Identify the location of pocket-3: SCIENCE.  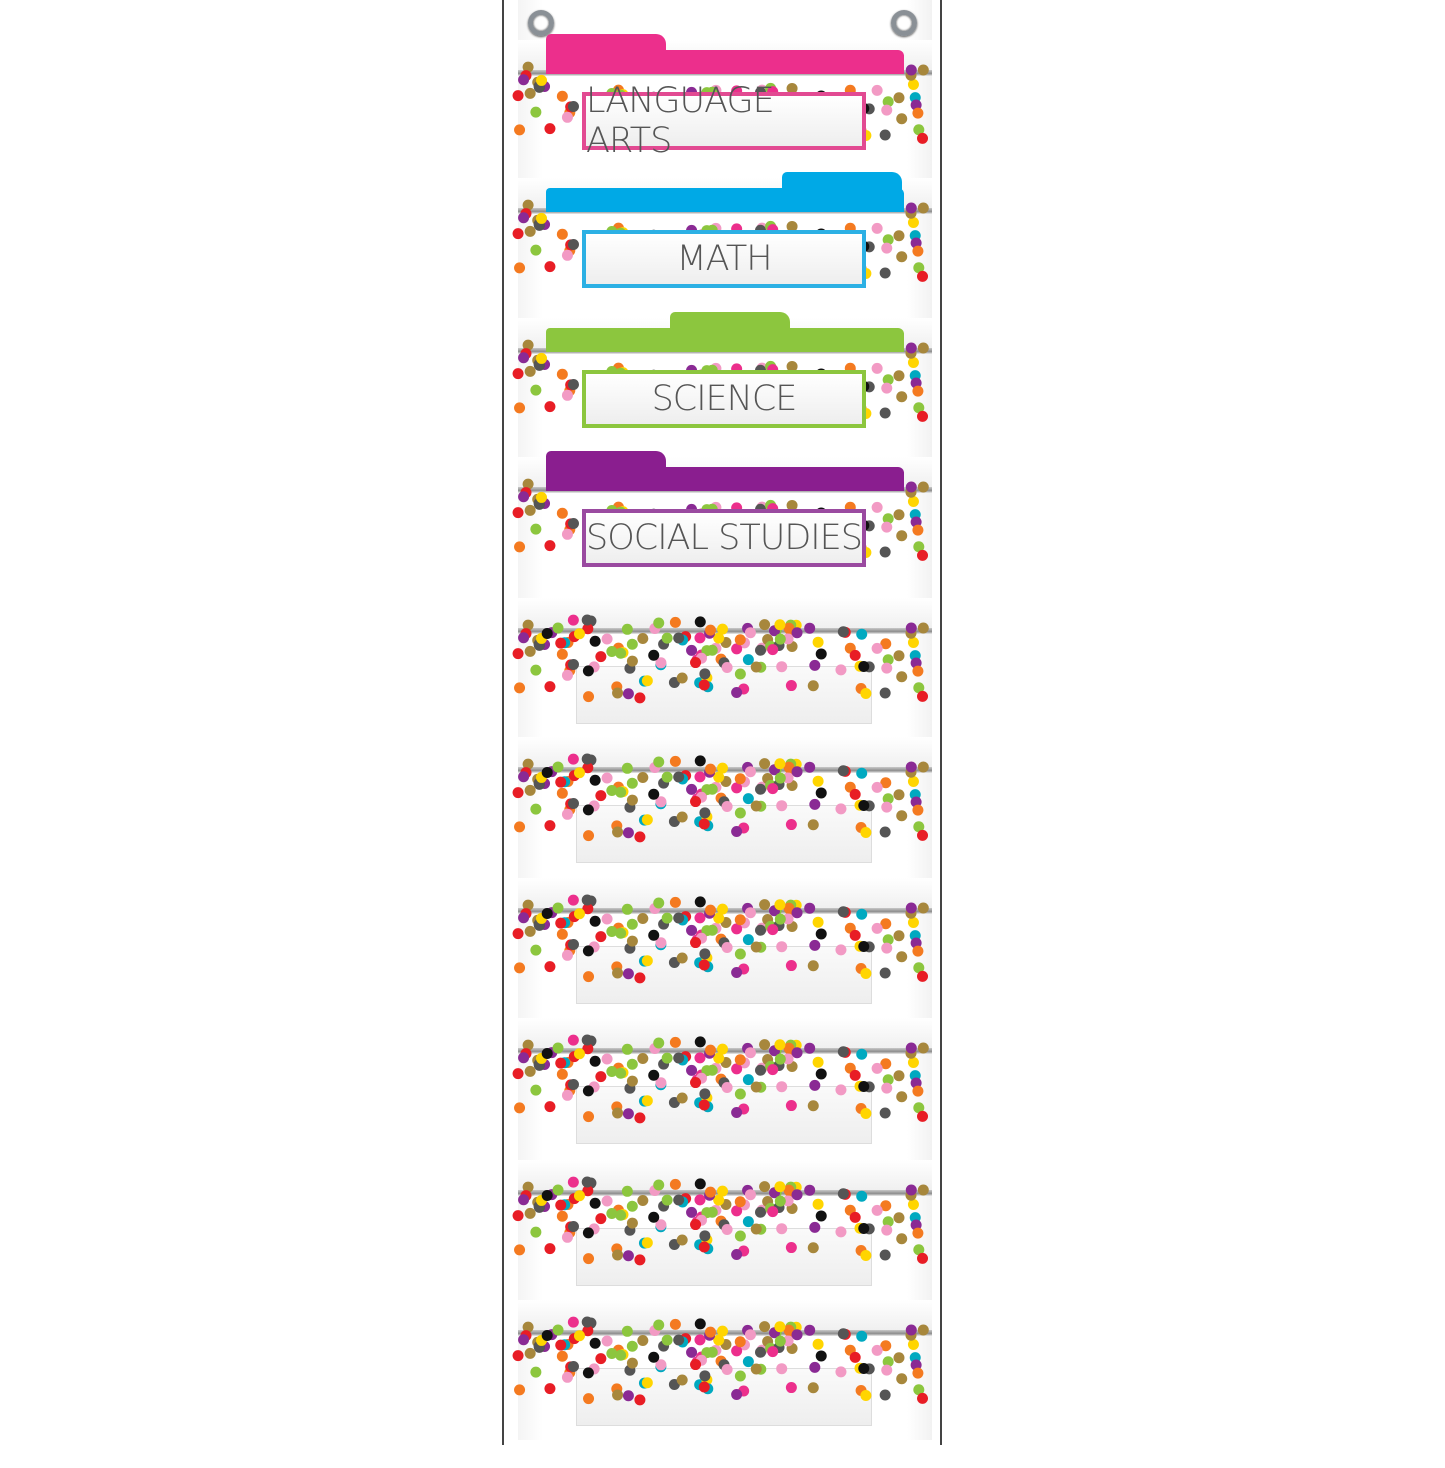
(722, 399).